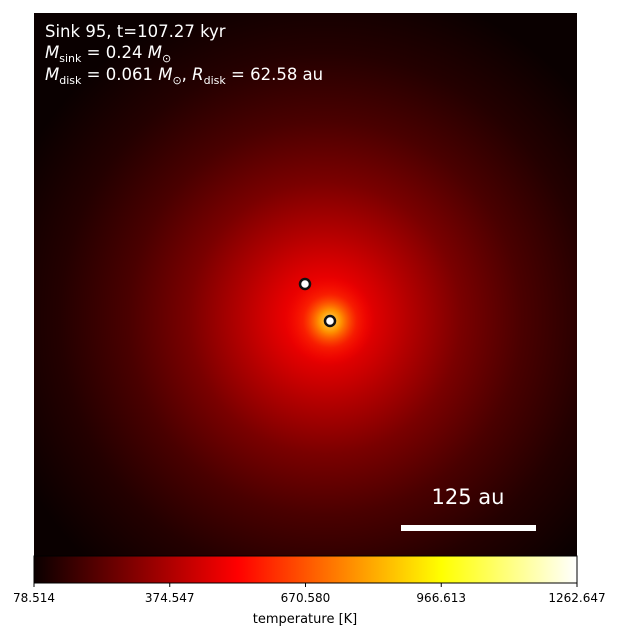 This screenshot has height=636, width=619. I want to click on scale-bar: 125 au, so click(468, 508).